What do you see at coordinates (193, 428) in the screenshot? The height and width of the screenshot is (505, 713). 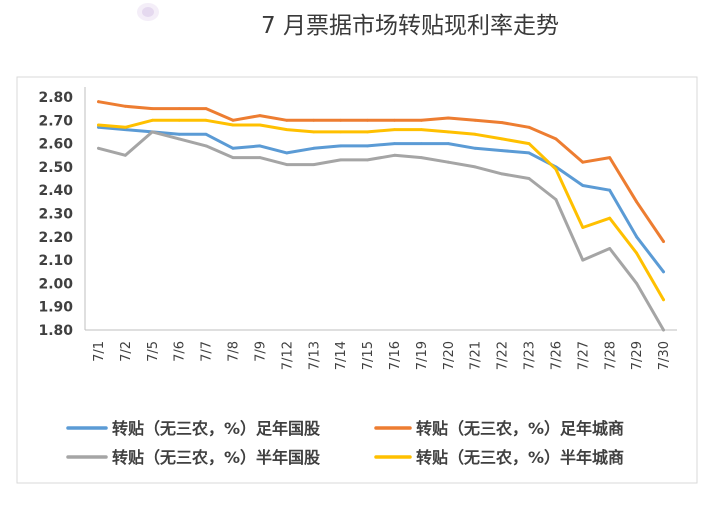 I see `legend-item-full-year-state-bank: 转贴（无三农，%）足年国股` at bounding box center [193, 428].